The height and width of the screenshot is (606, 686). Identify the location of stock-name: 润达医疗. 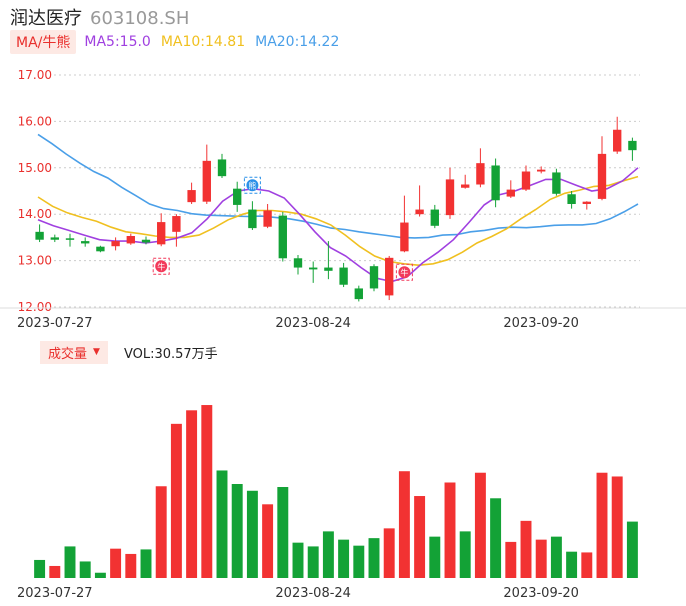
(46, 18).